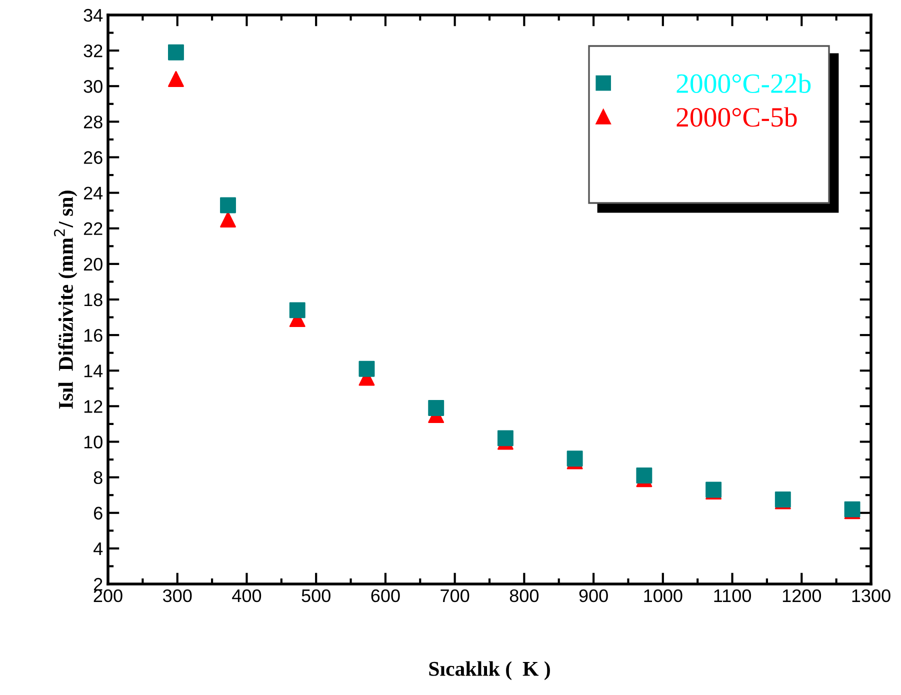 This screenshot has width=901, height=695. I want to click on y-tick-label: 6, so click(98, 513).